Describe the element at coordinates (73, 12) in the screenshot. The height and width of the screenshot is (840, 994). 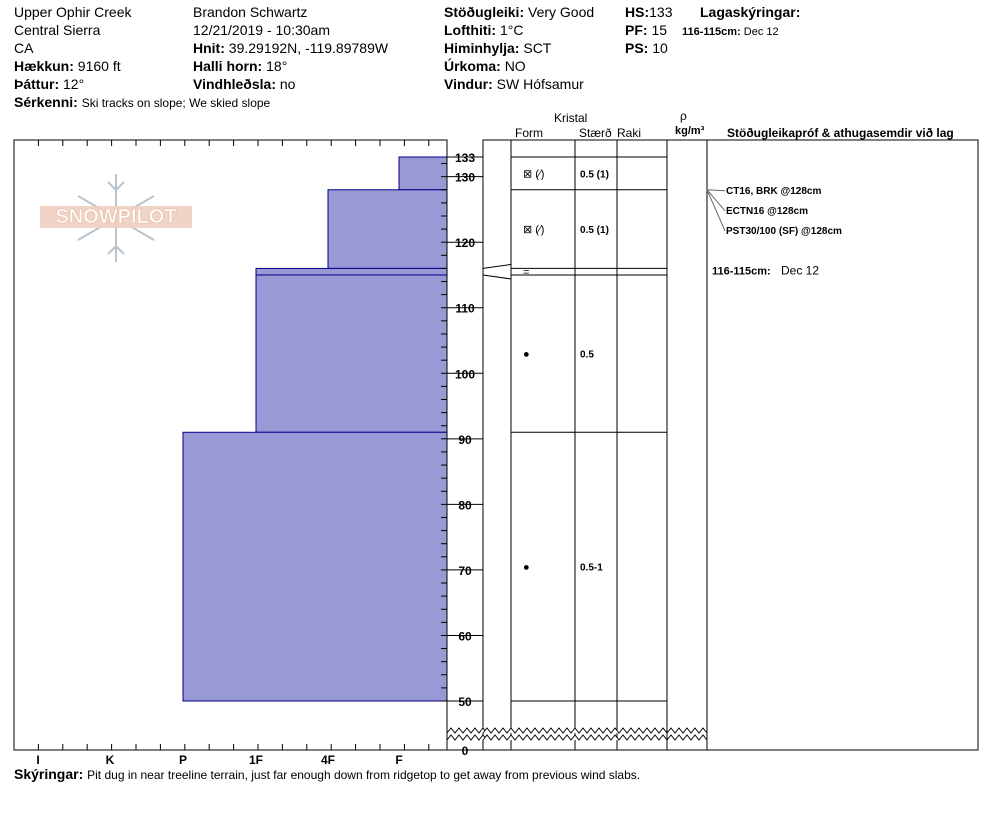
I see `location-name: Upper Ophir Creek` at that location.